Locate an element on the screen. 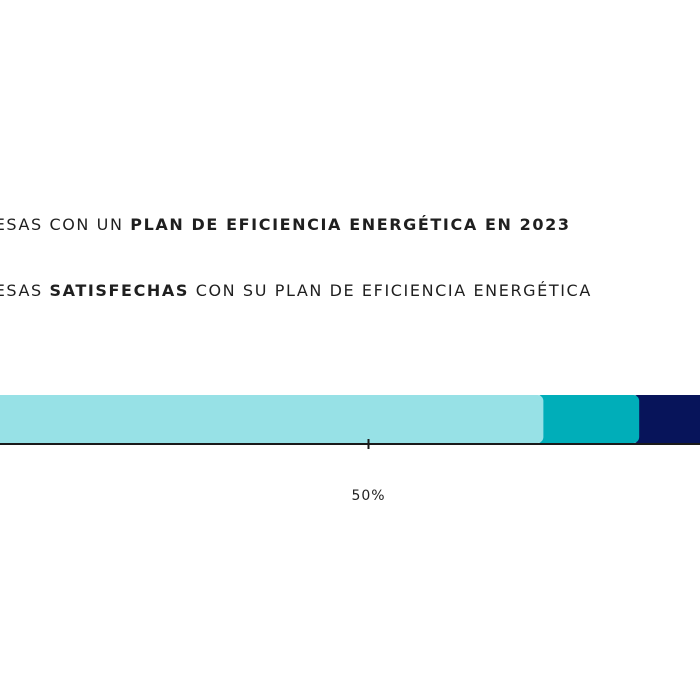 The height and width of the screenshot is (700, 700). x-axis-ticks: 50% is located at coordinates (368, 471).